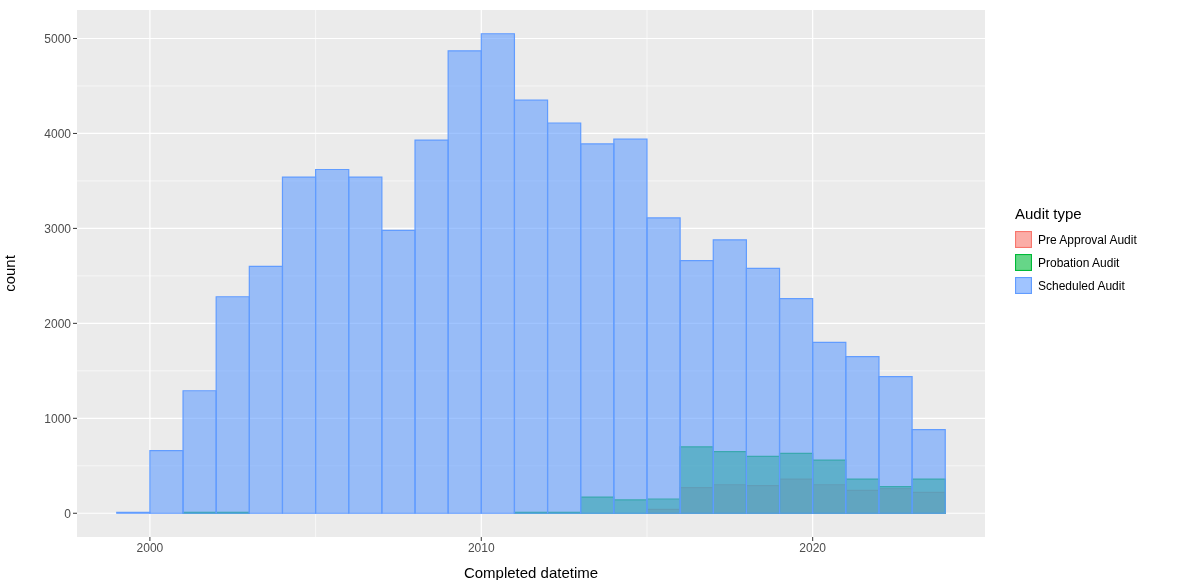 This screenshot has width=1198, height=580. I want to click on legend-title: Audit type, so click(1049, 213).